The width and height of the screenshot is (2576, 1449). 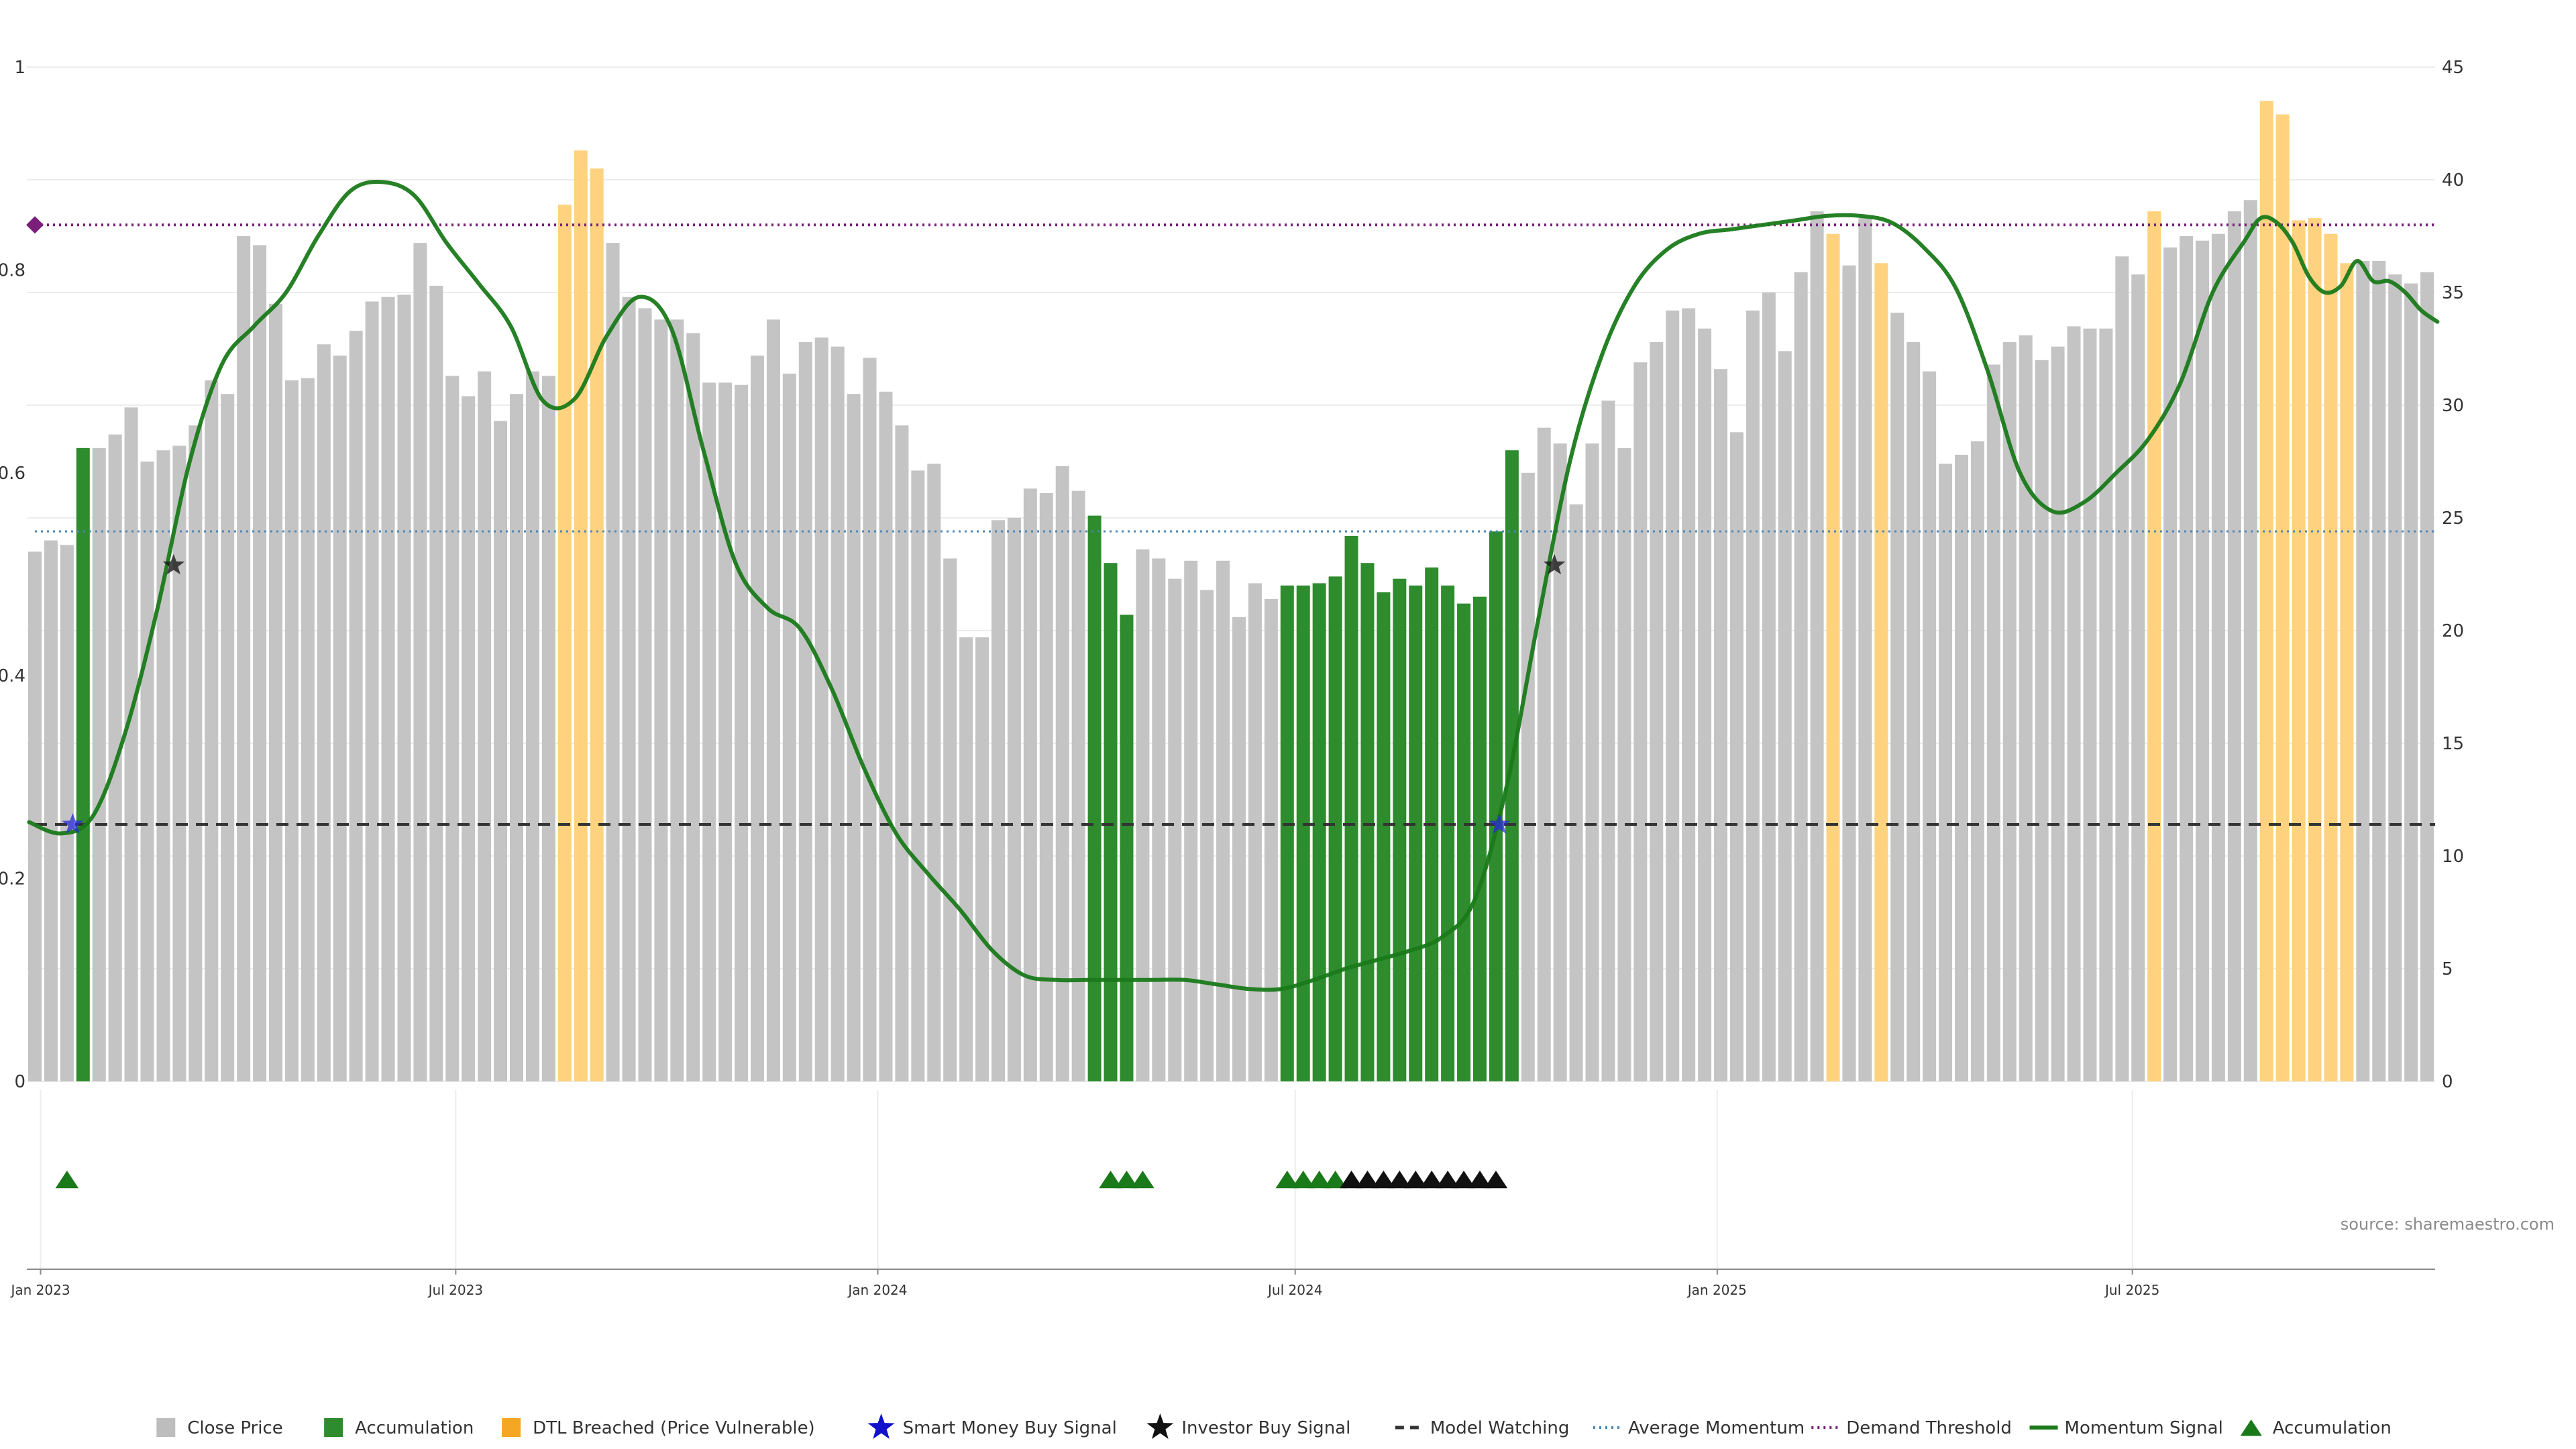 I want to click on x-tick-label: Jan 2023, so click(x=39, y=1290).